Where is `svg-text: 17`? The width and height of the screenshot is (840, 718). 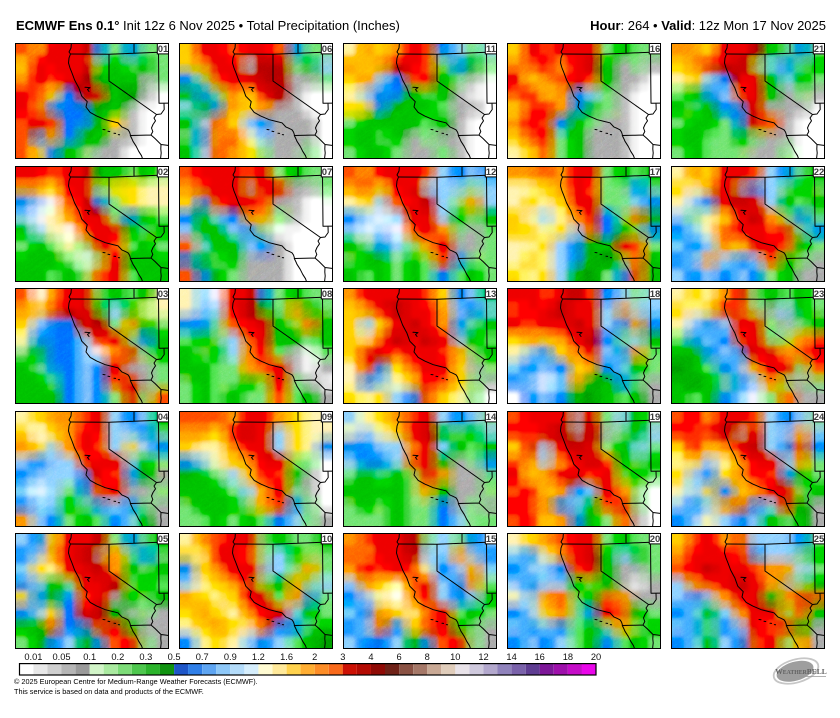
svg-text: 17 is located at coordinates (655, 172).